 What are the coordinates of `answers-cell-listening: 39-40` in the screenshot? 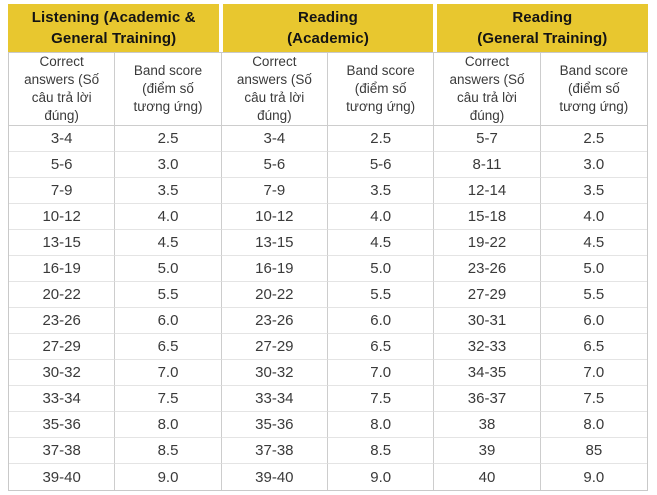 It's located at (62, 477).